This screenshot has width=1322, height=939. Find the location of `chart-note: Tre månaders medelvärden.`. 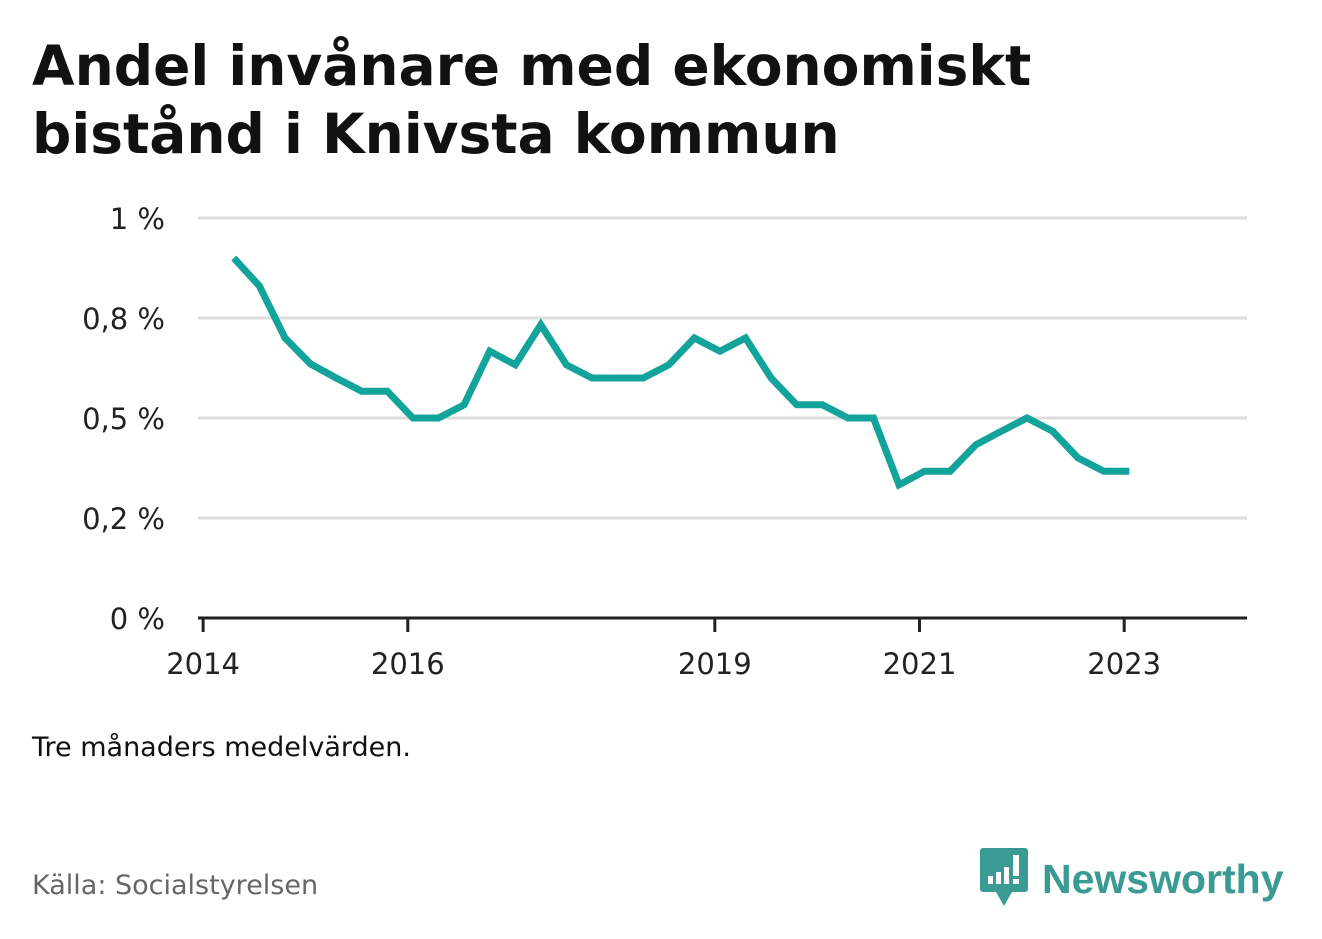

chart-note: Tre månaders medelvärden. is located at coordinates (221, 747).